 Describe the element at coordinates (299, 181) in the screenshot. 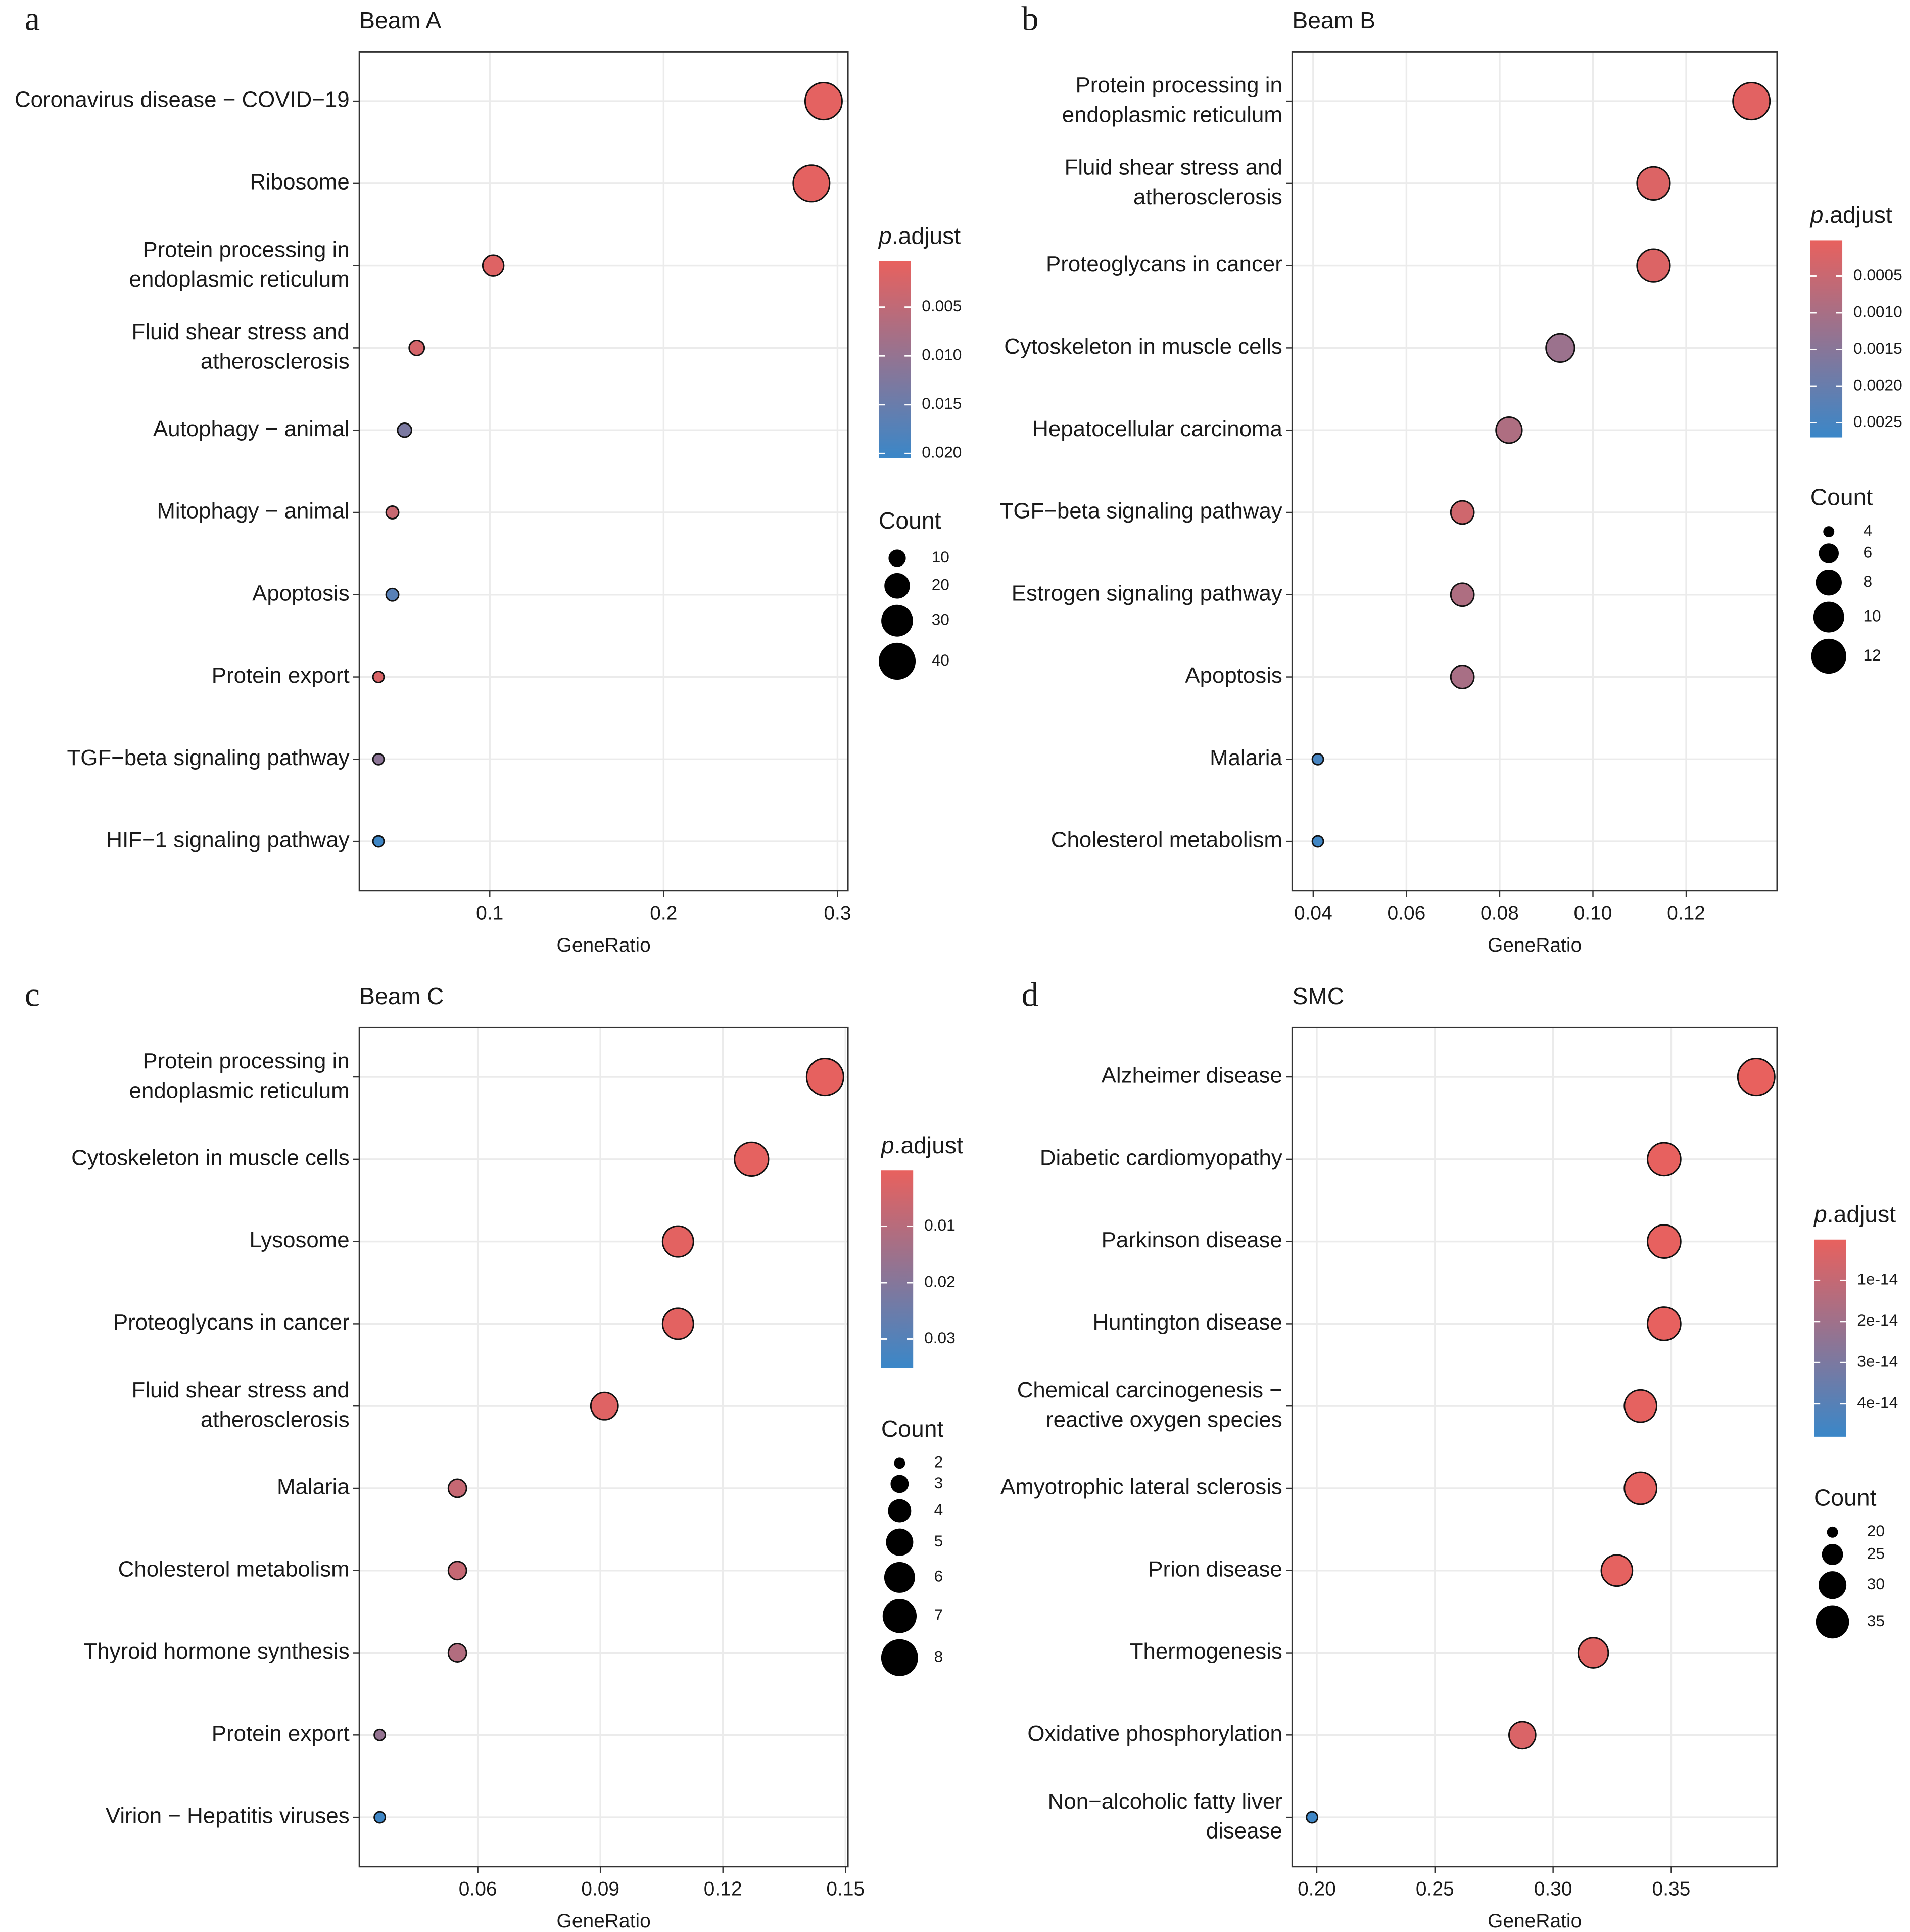

I see `y-tick-label: Ribosome` at that location.